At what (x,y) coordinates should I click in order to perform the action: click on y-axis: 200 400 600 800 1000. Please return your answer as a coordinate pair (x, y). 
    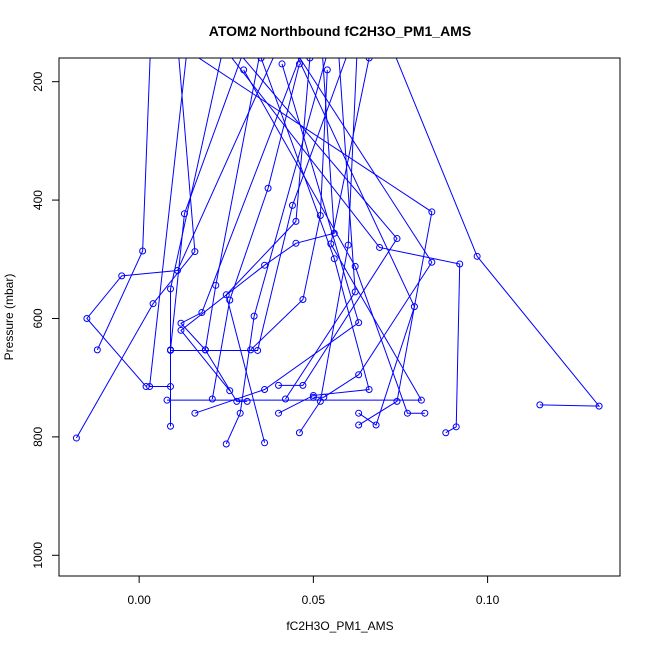
    Looking at the image, I should click on (45, 320).